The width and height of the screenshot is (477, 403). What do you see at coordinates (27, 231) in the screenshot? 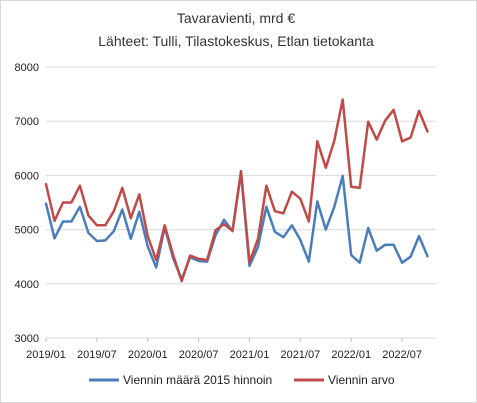
I see `y-tick-label: 5000` at bounding box center [27, 231].